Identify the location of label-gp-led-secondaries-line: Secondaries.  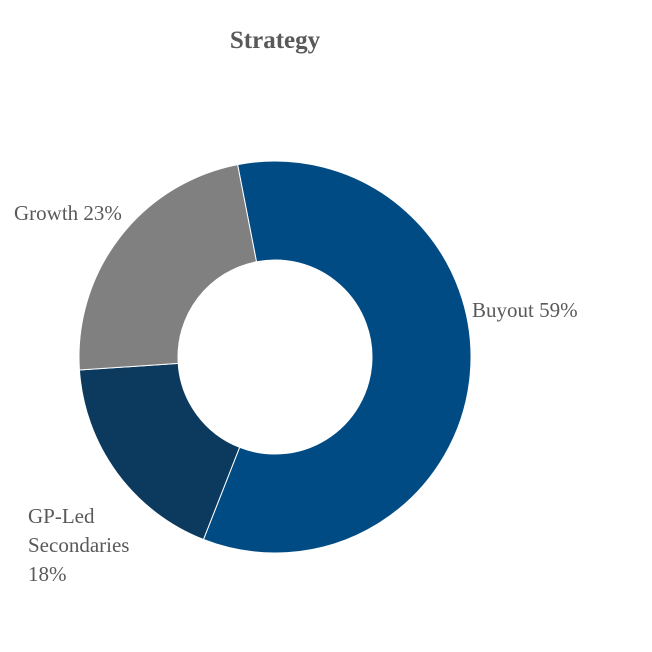
(78, 545).